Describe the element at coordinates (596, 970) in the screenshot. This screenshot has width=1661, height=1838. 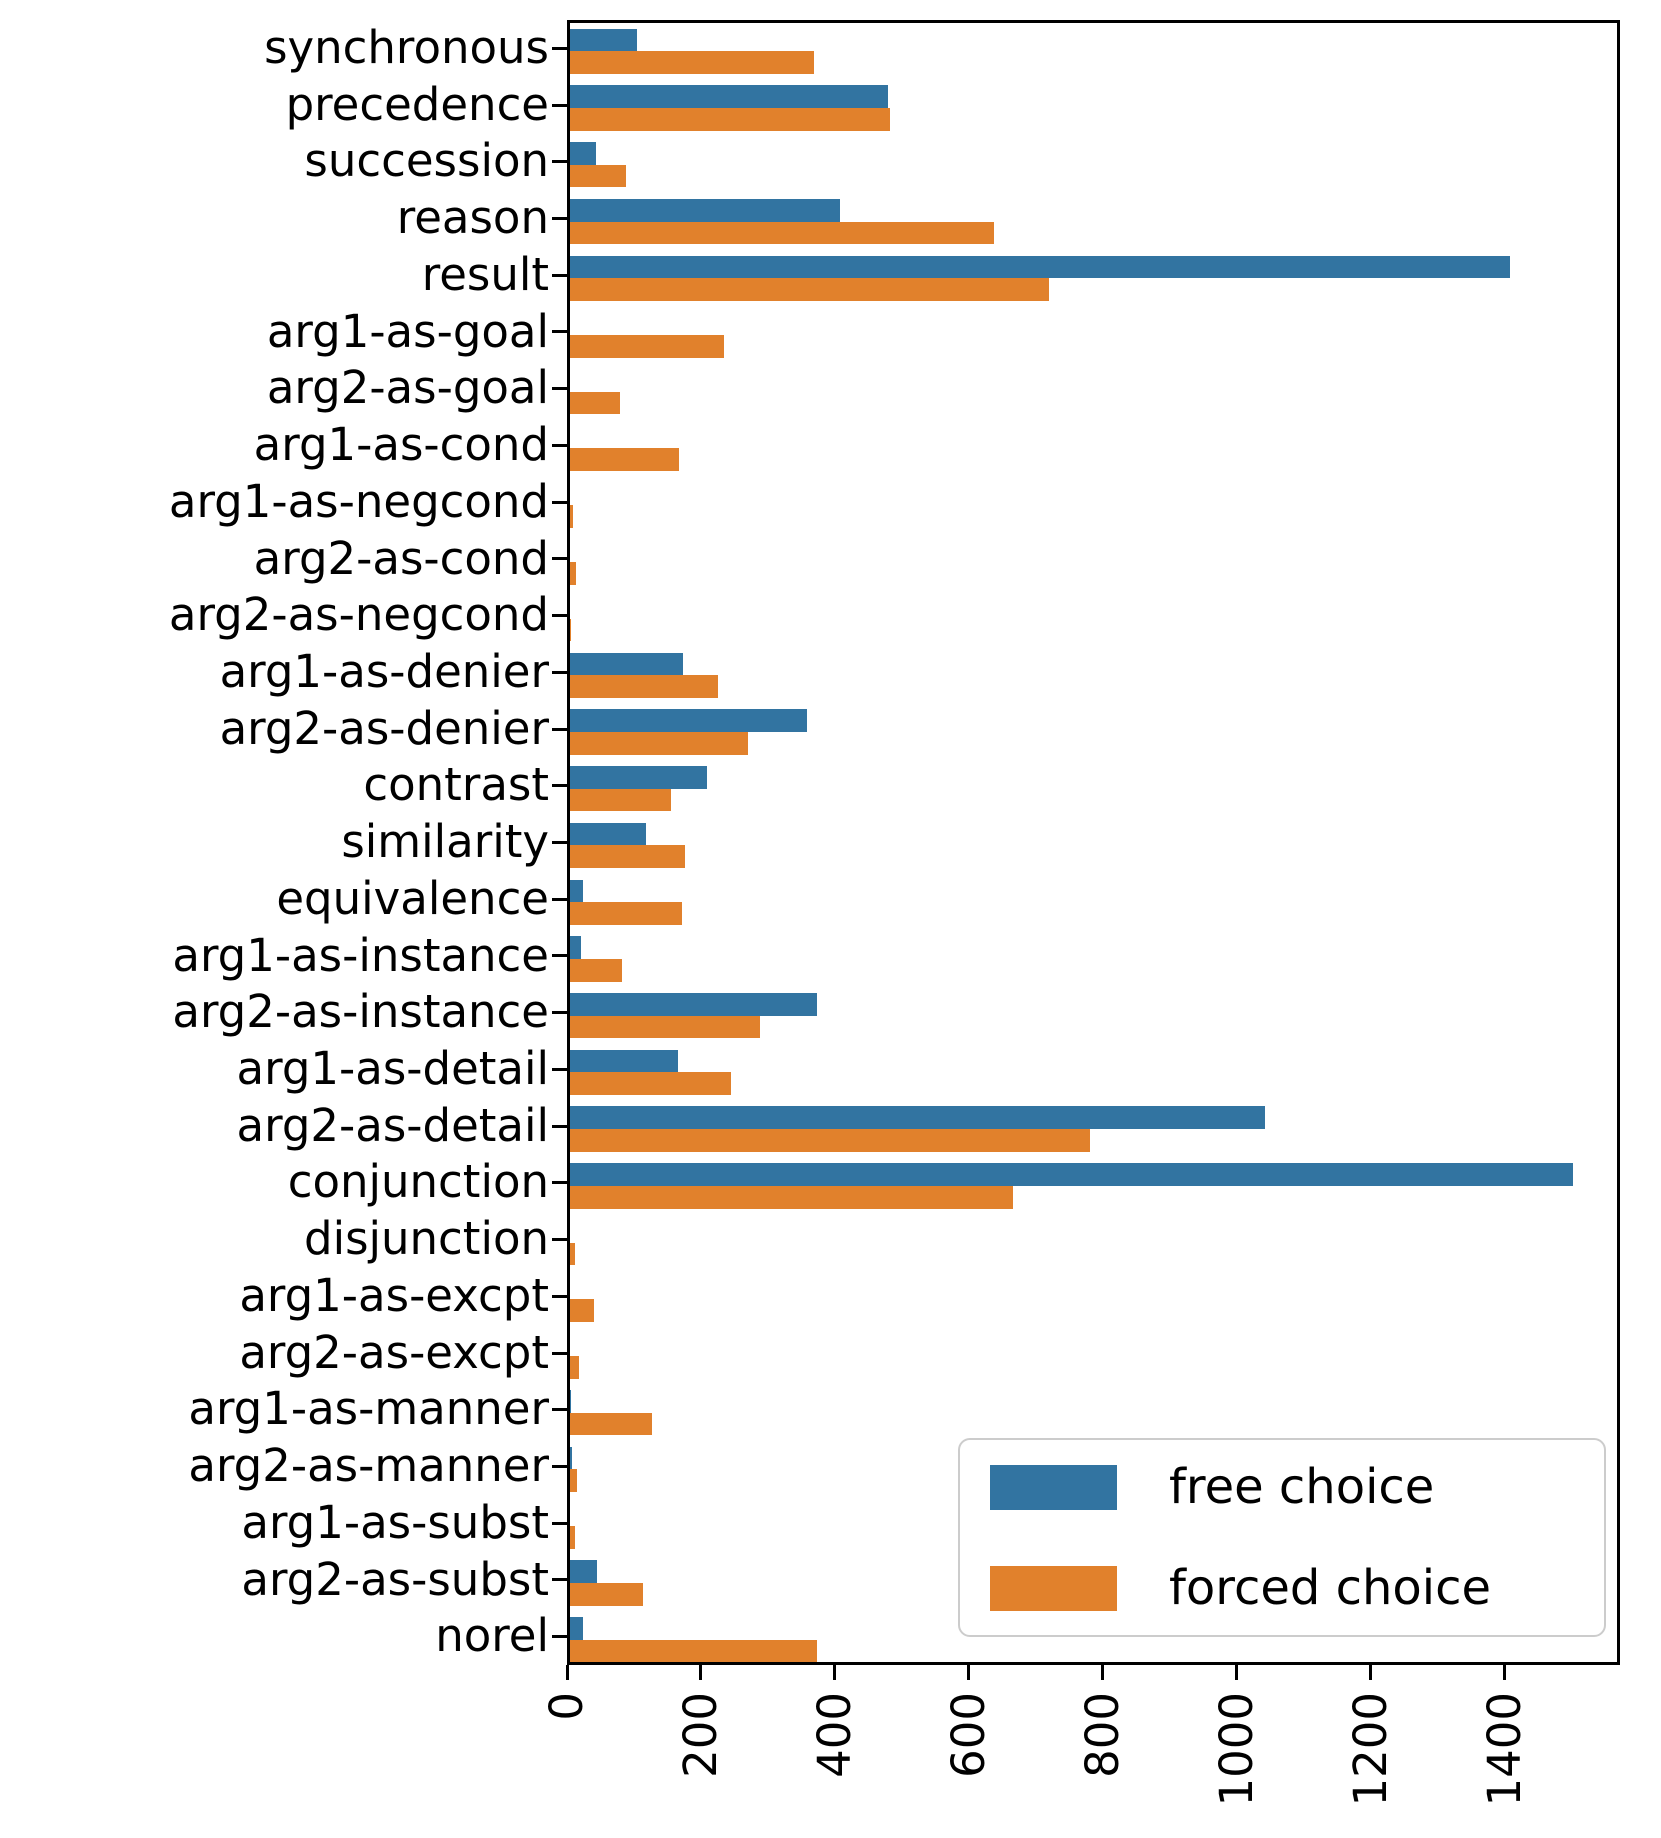
I see `forced-choice-bar-arg1-as-instance` at that location.